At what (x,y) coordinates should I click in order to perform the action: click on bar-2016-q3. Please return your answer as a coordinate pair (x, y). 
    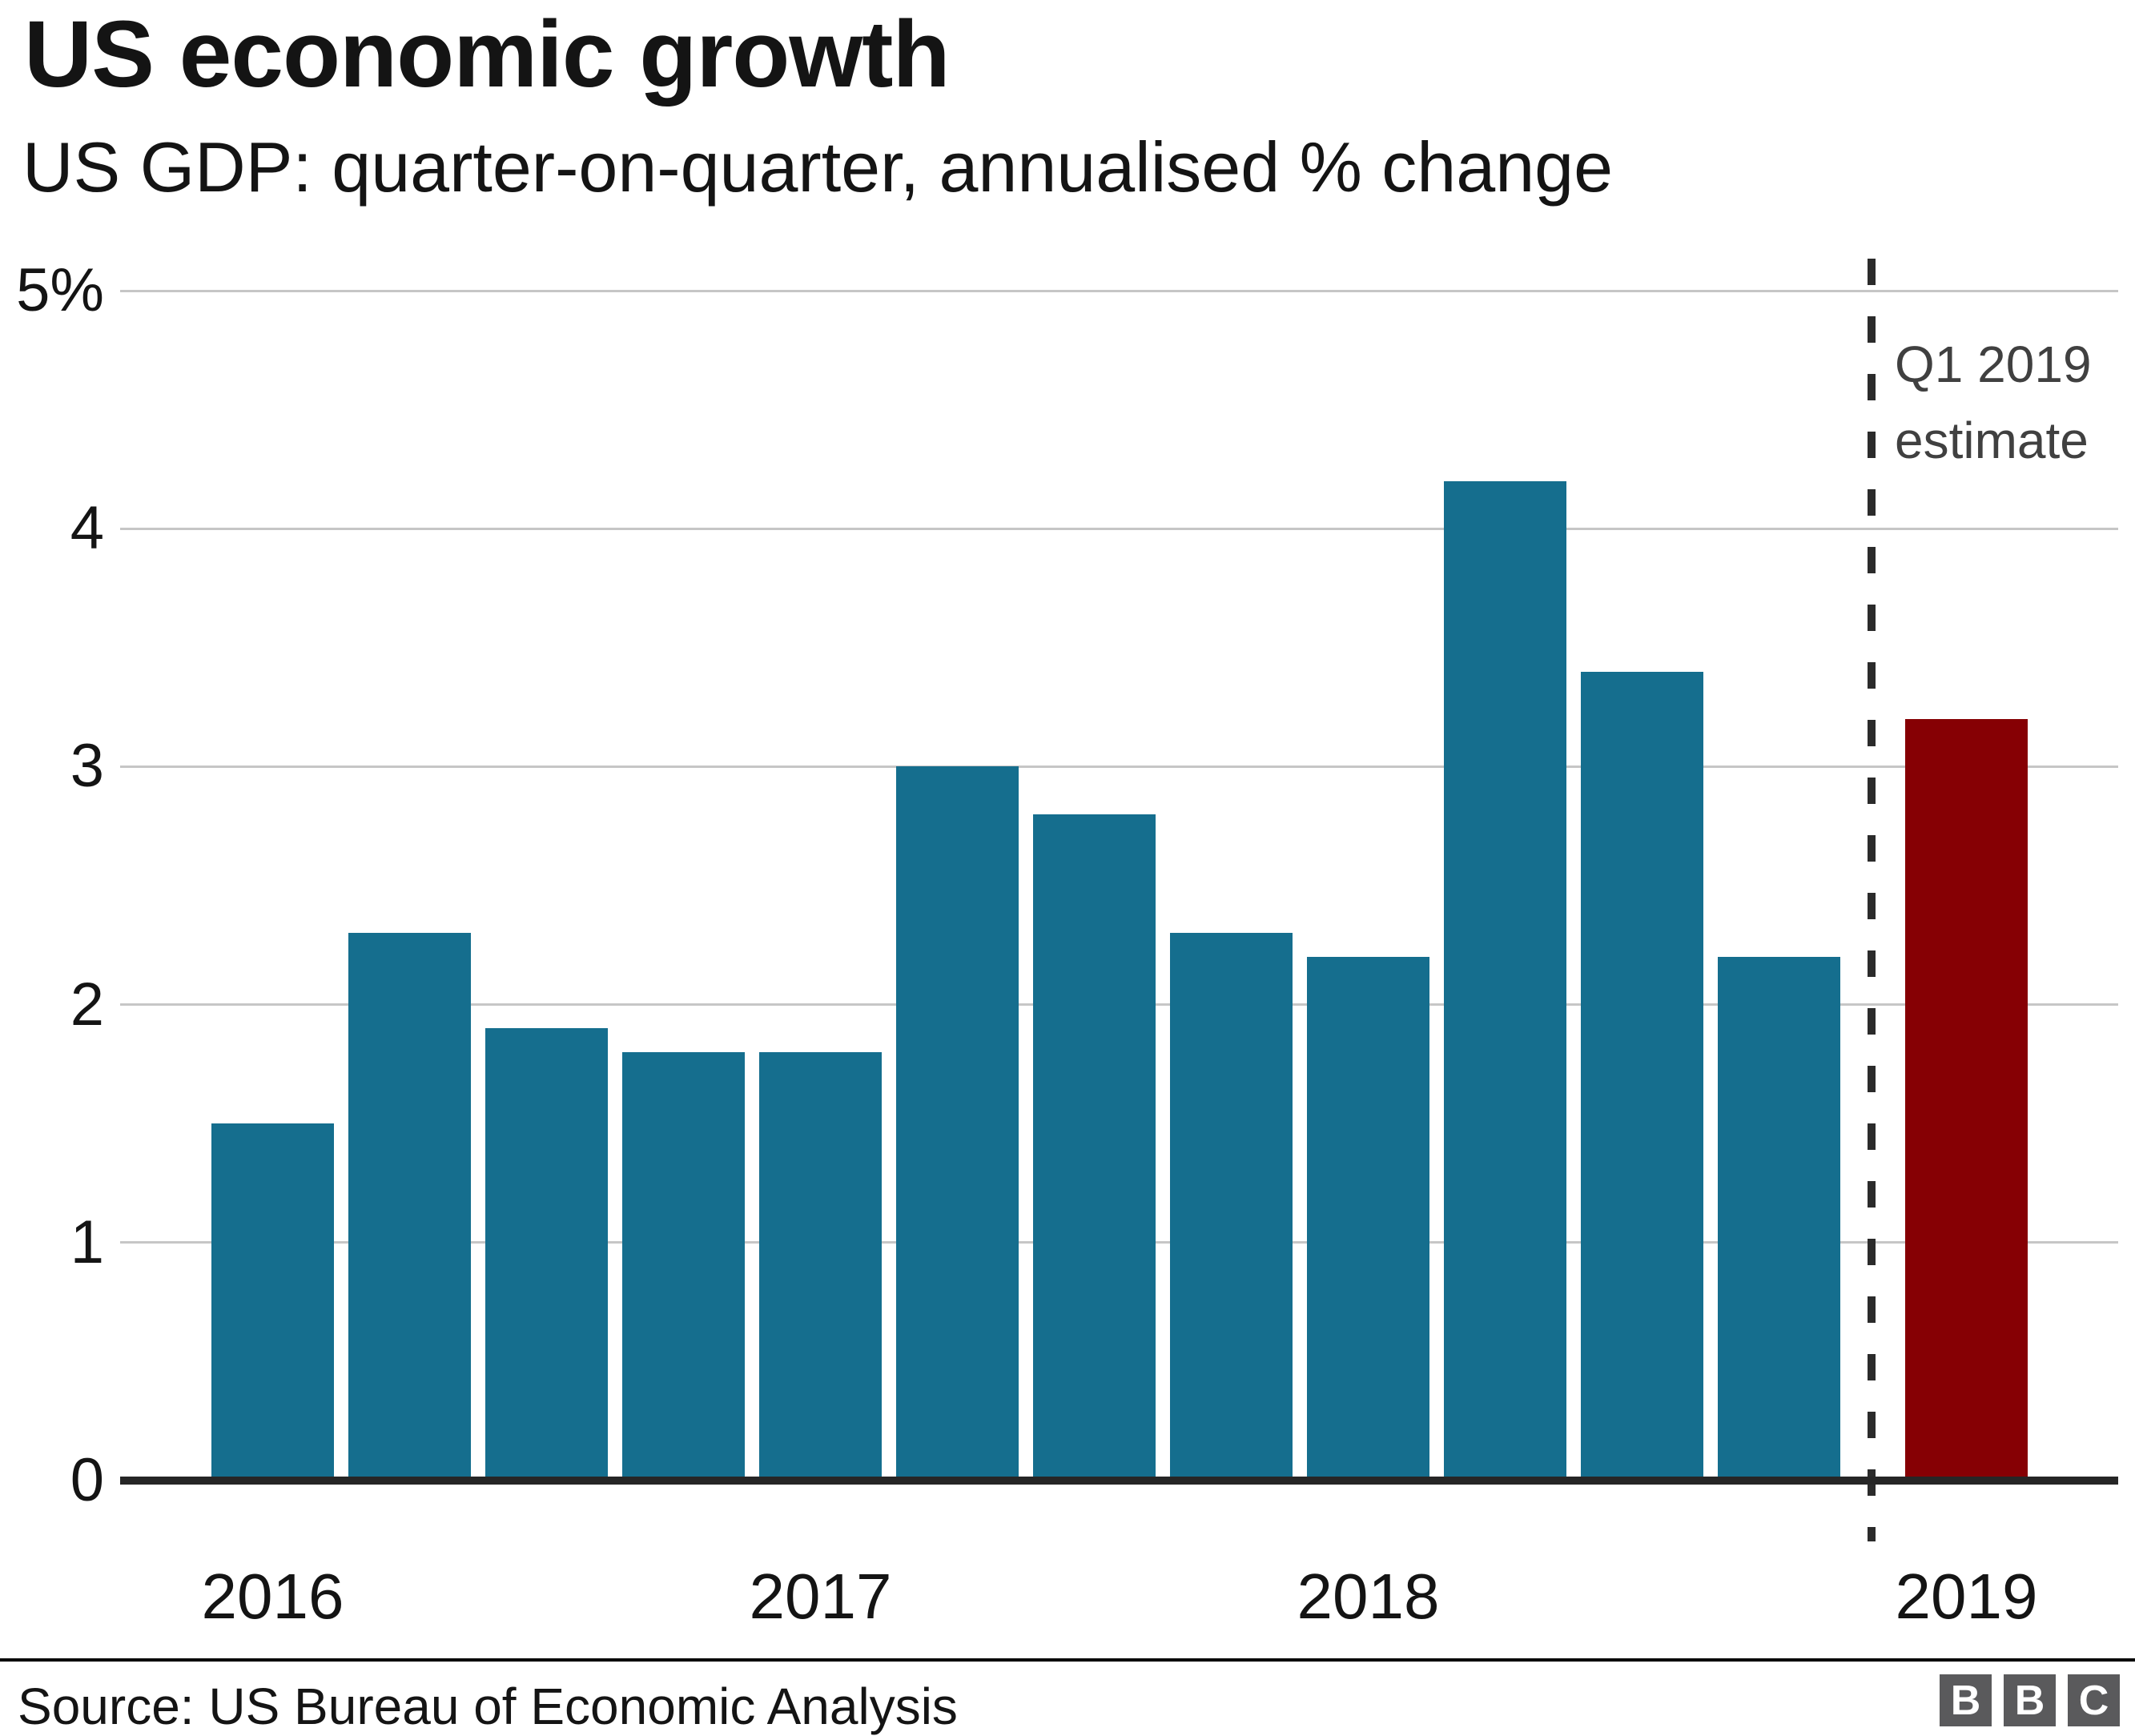
    Looking at the image, I should click on (546, 1254).